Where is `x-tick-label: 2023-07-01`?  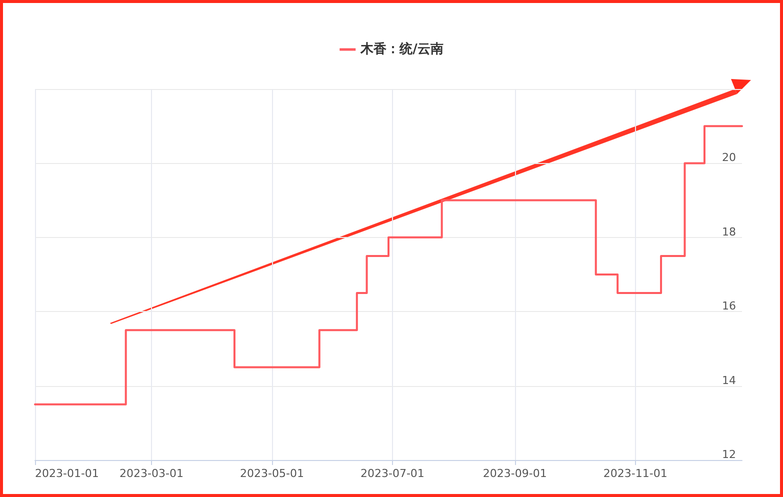
x-tick-label: 2023-07-01 is located at coordinates (392, 473).